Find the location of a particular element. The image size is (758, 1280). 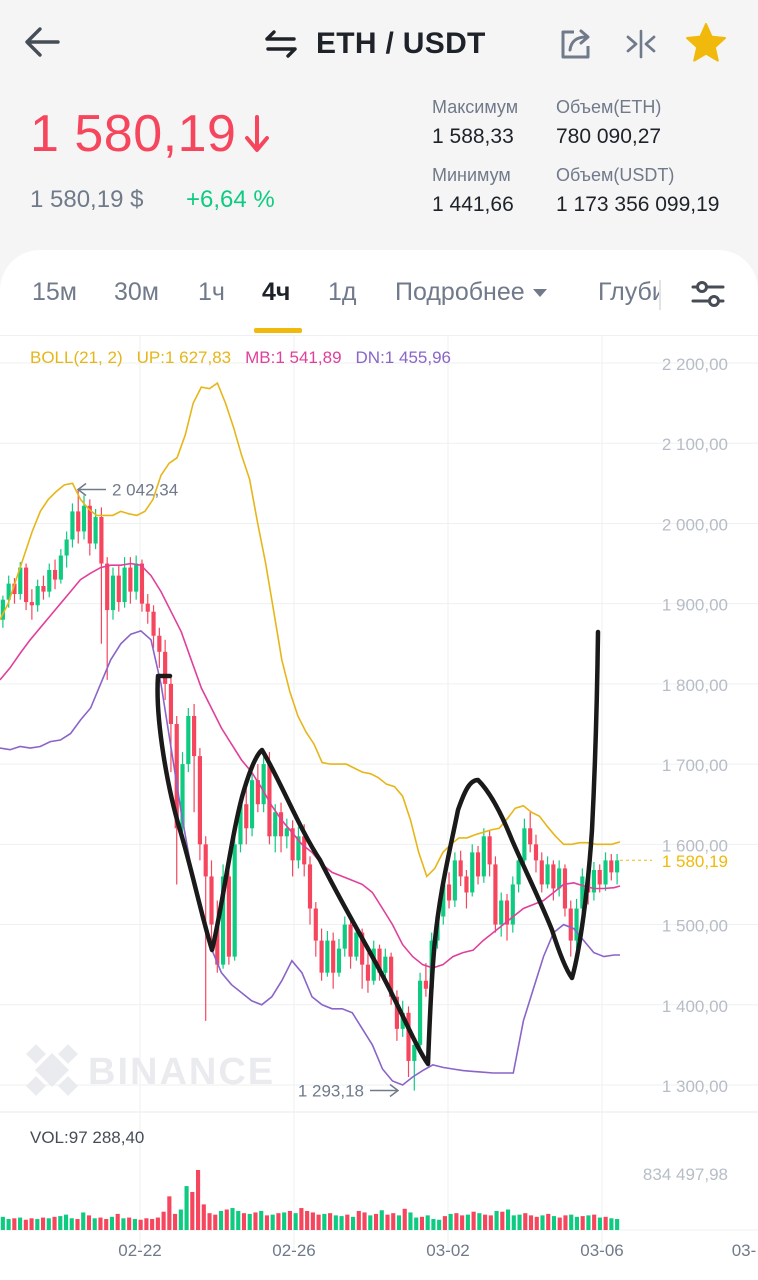

y-axis-tick-label: 1 900,00 is located at coordinates (695, 605).